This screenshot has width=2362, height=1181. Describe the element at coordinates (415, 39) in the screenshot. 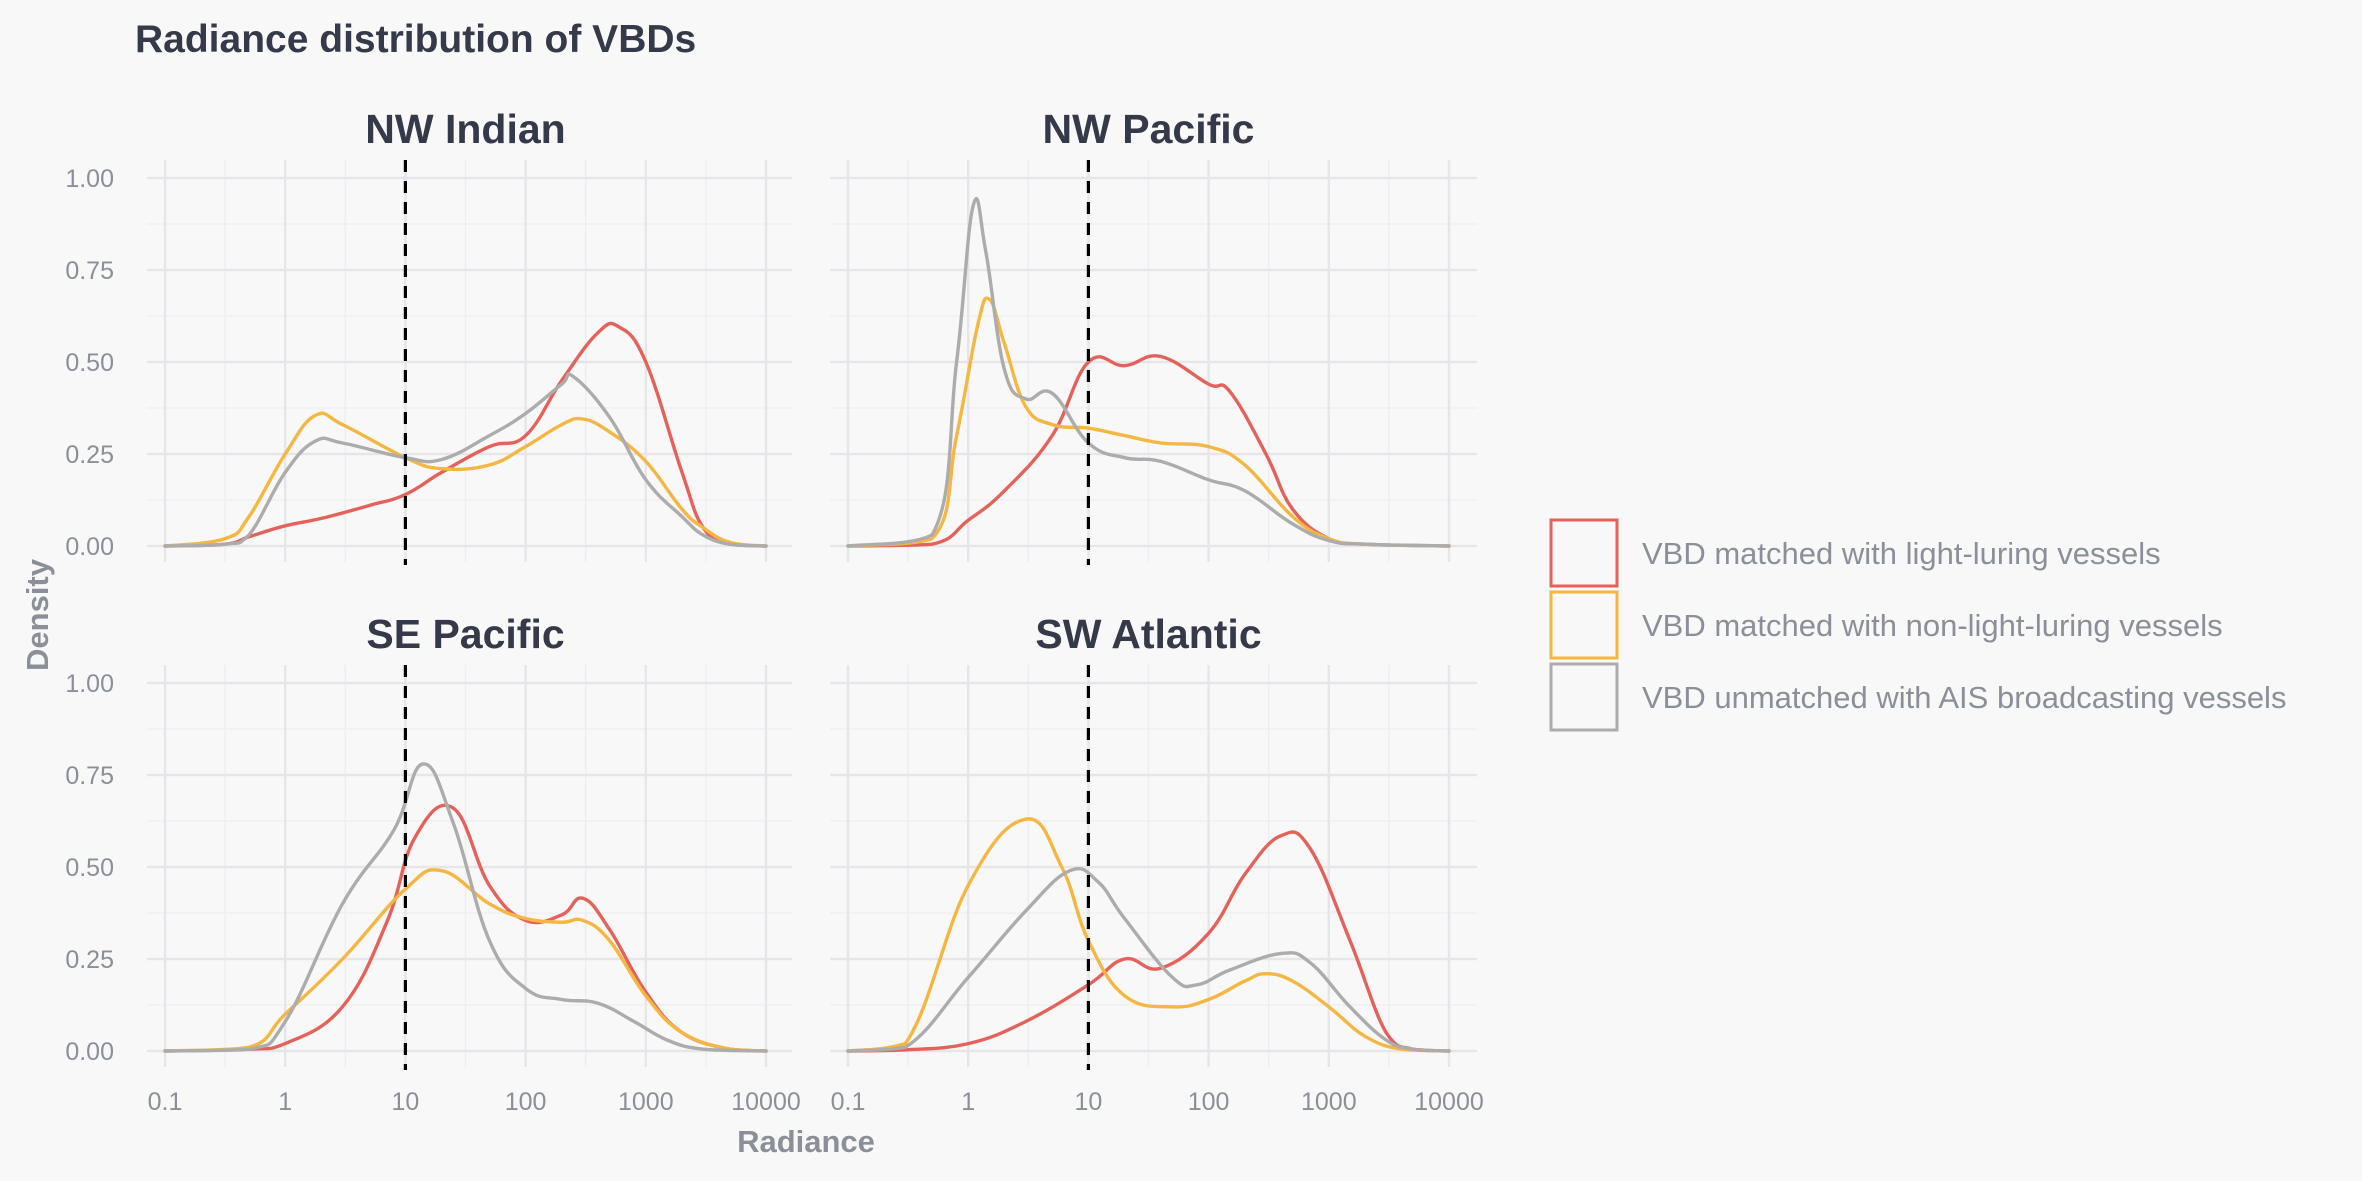

I see `chart-title: Radiance distribution of VBDs` at that location.